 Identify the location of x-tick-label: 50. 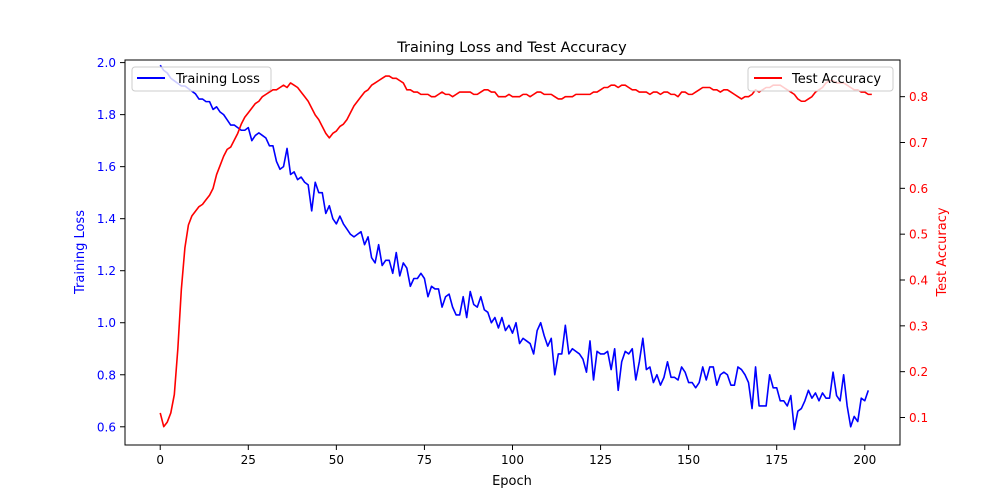
(336, 460).